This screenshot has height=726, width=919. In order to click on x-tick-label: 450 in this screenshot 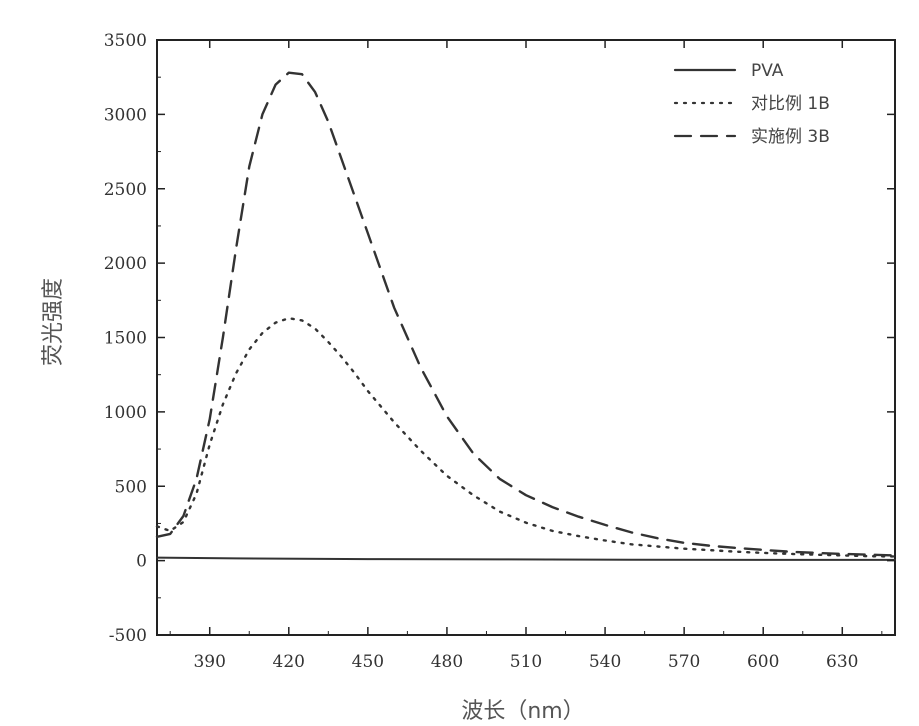, I will do `click(368, 662)`.